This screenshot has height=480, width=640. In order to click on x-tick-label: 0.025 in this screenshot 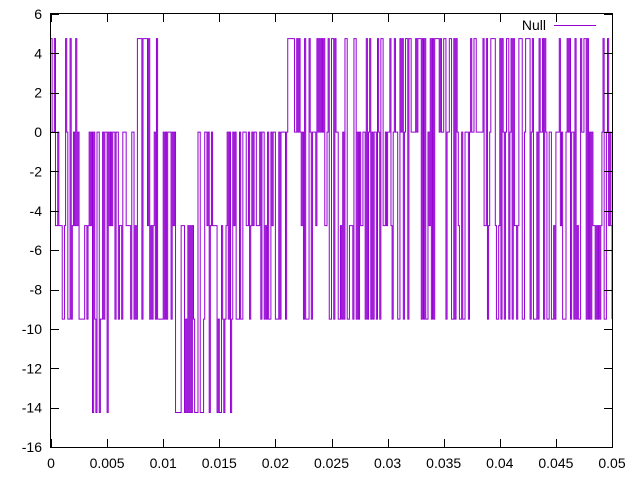, I will do `click(331, 463)`.